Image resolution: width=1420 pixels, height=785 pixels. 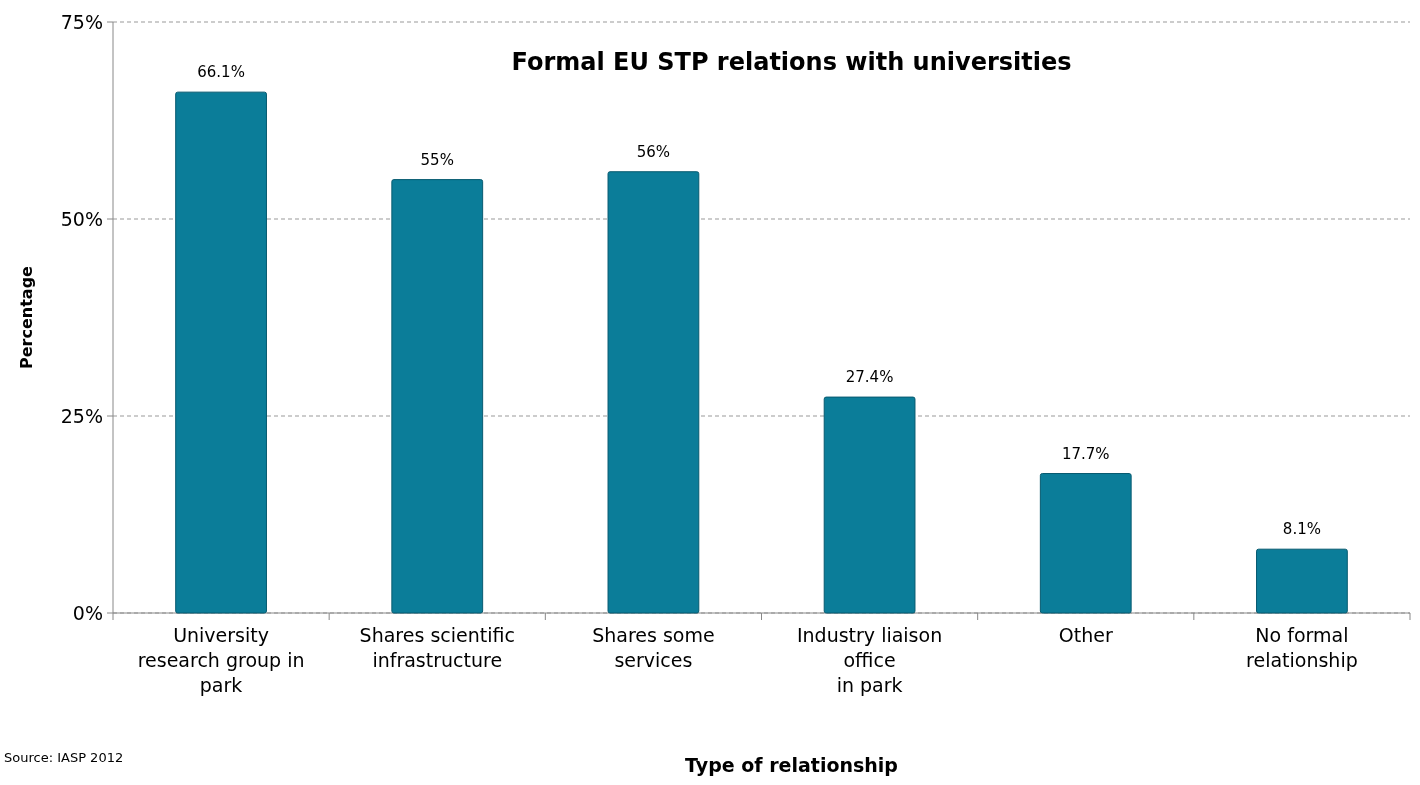 What do you see at coordinates (653, 647) in the screenshot?
I see `x-tick-label: Shares some services` at bounding box center [653, 647].